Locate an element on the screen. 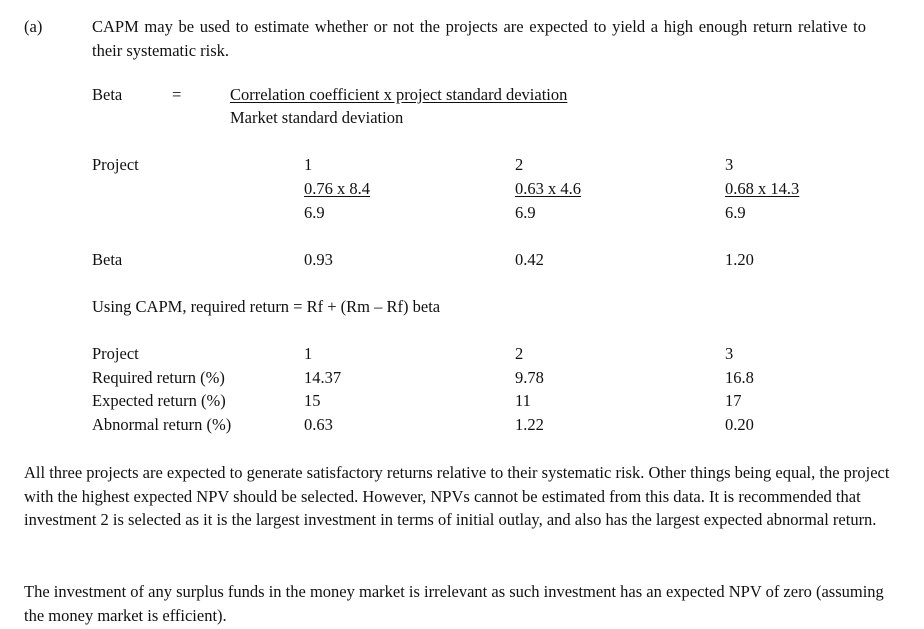 The image size is (924, 629). beta-calc-project-3: 3 is located at coordinates (729, 164).